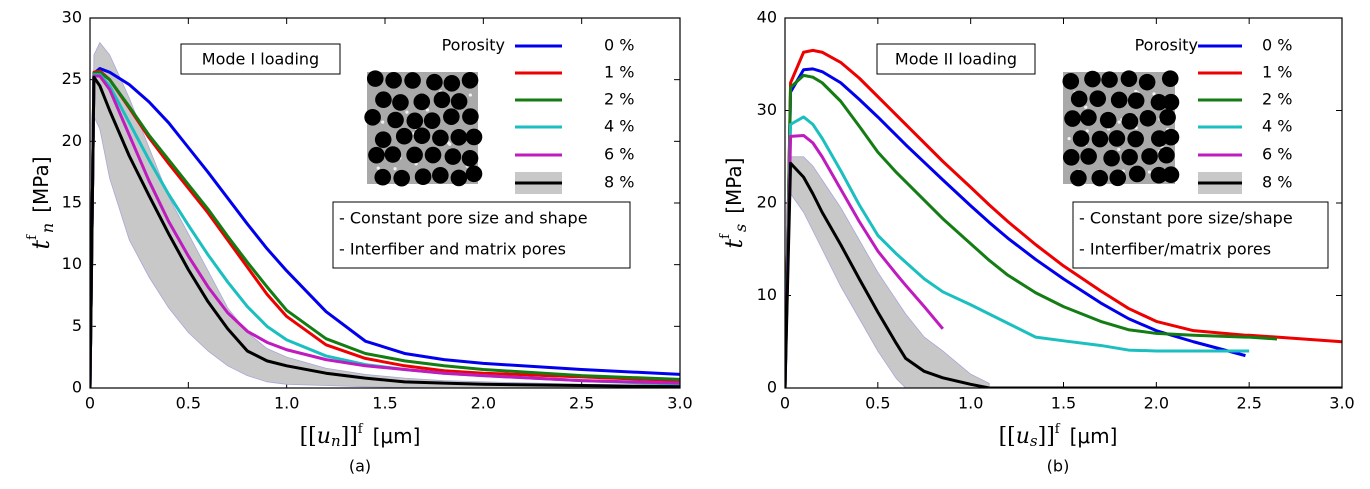 The height and width of the screenshot is (489, 1370). Describe the element at coordinates (1277, 45) in the screenshot. I see `legend-label: 0 %` at that location.